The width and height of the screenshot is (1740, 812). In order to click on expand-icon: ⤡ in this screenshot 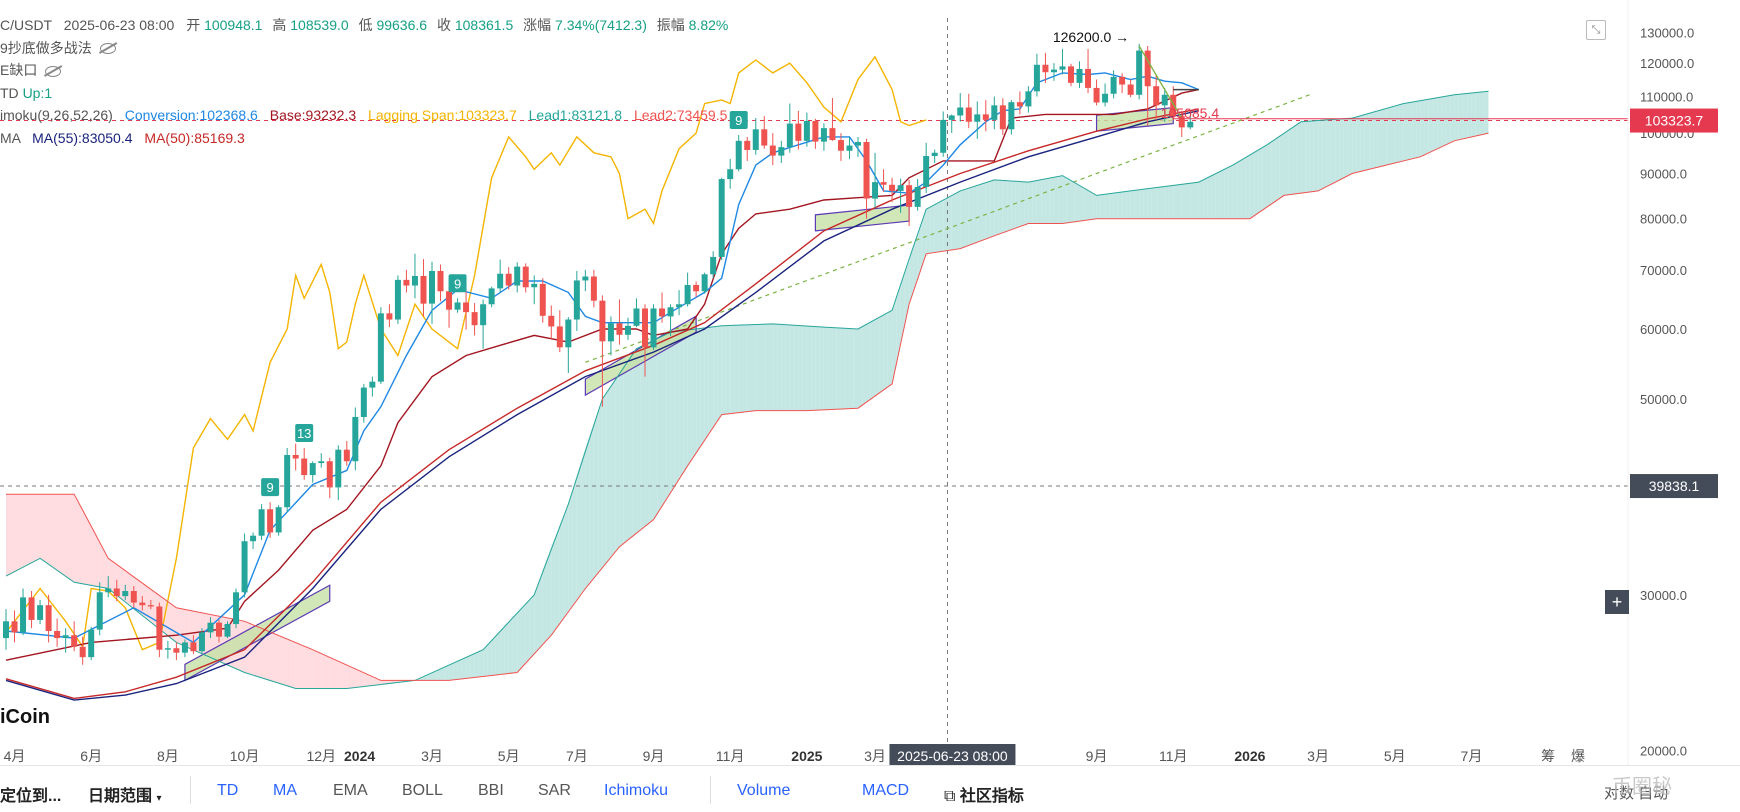, I will do `click(1596, 30)`.